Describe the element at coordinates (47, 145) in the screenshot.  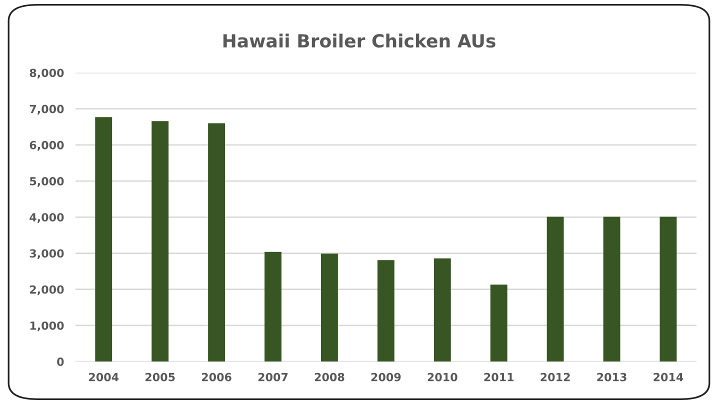
I see `y-tick-label: 6,000` at that location.